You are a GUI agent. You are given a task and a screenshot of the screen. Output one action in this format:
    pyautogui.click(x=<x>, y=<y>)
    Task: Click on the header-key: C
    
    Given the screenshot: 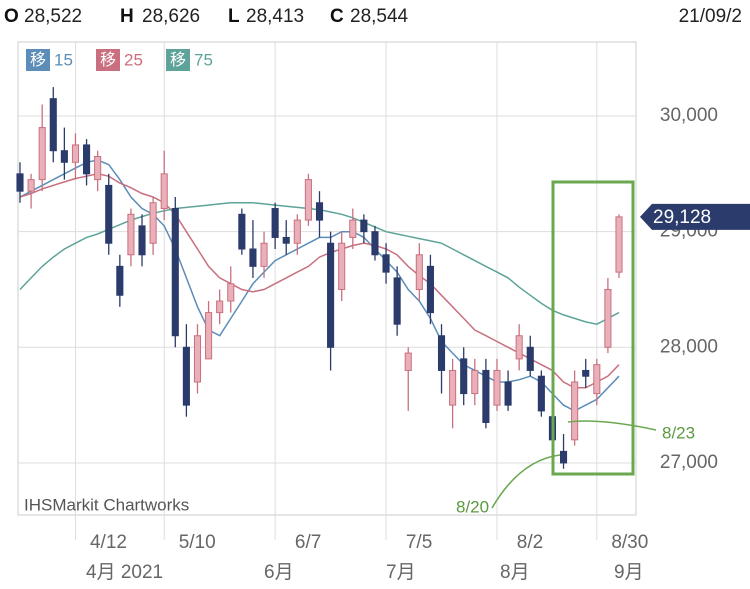 What is the action you would take?
    pyautogui.click(x=337, y=16)
    